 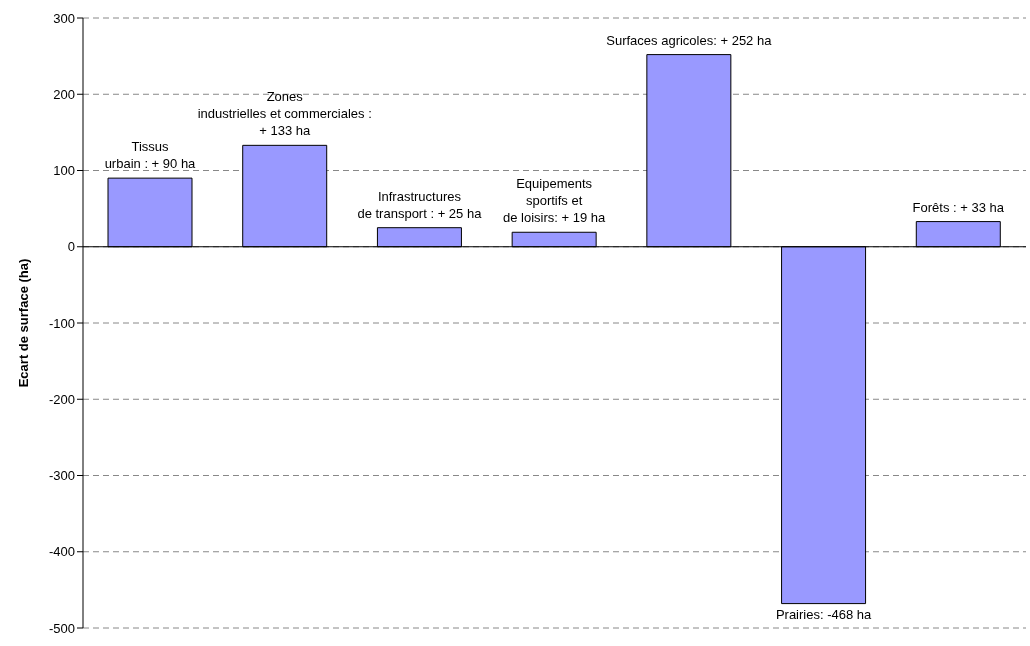 What do you see at coordinates (150, 155) in the screenshot?
I see `data-label: Tissus urbain : + 90 ha` at bounding box center [150, 155].